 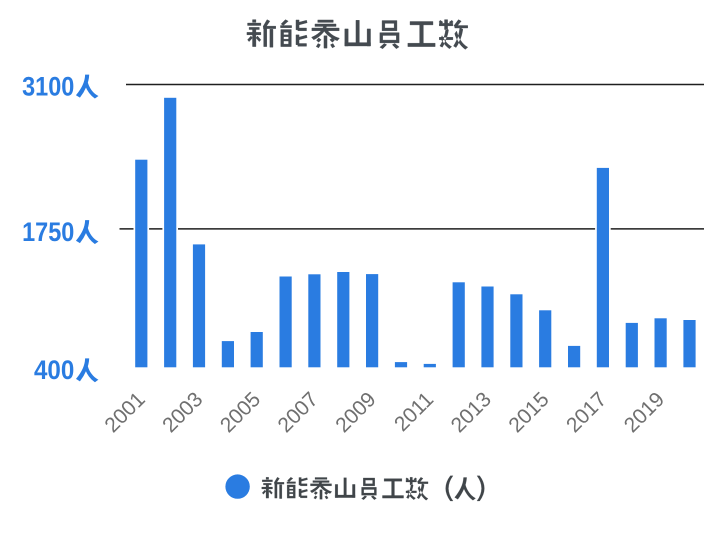 I want to click on svg-text: 2017, so click(x=586, y=412).